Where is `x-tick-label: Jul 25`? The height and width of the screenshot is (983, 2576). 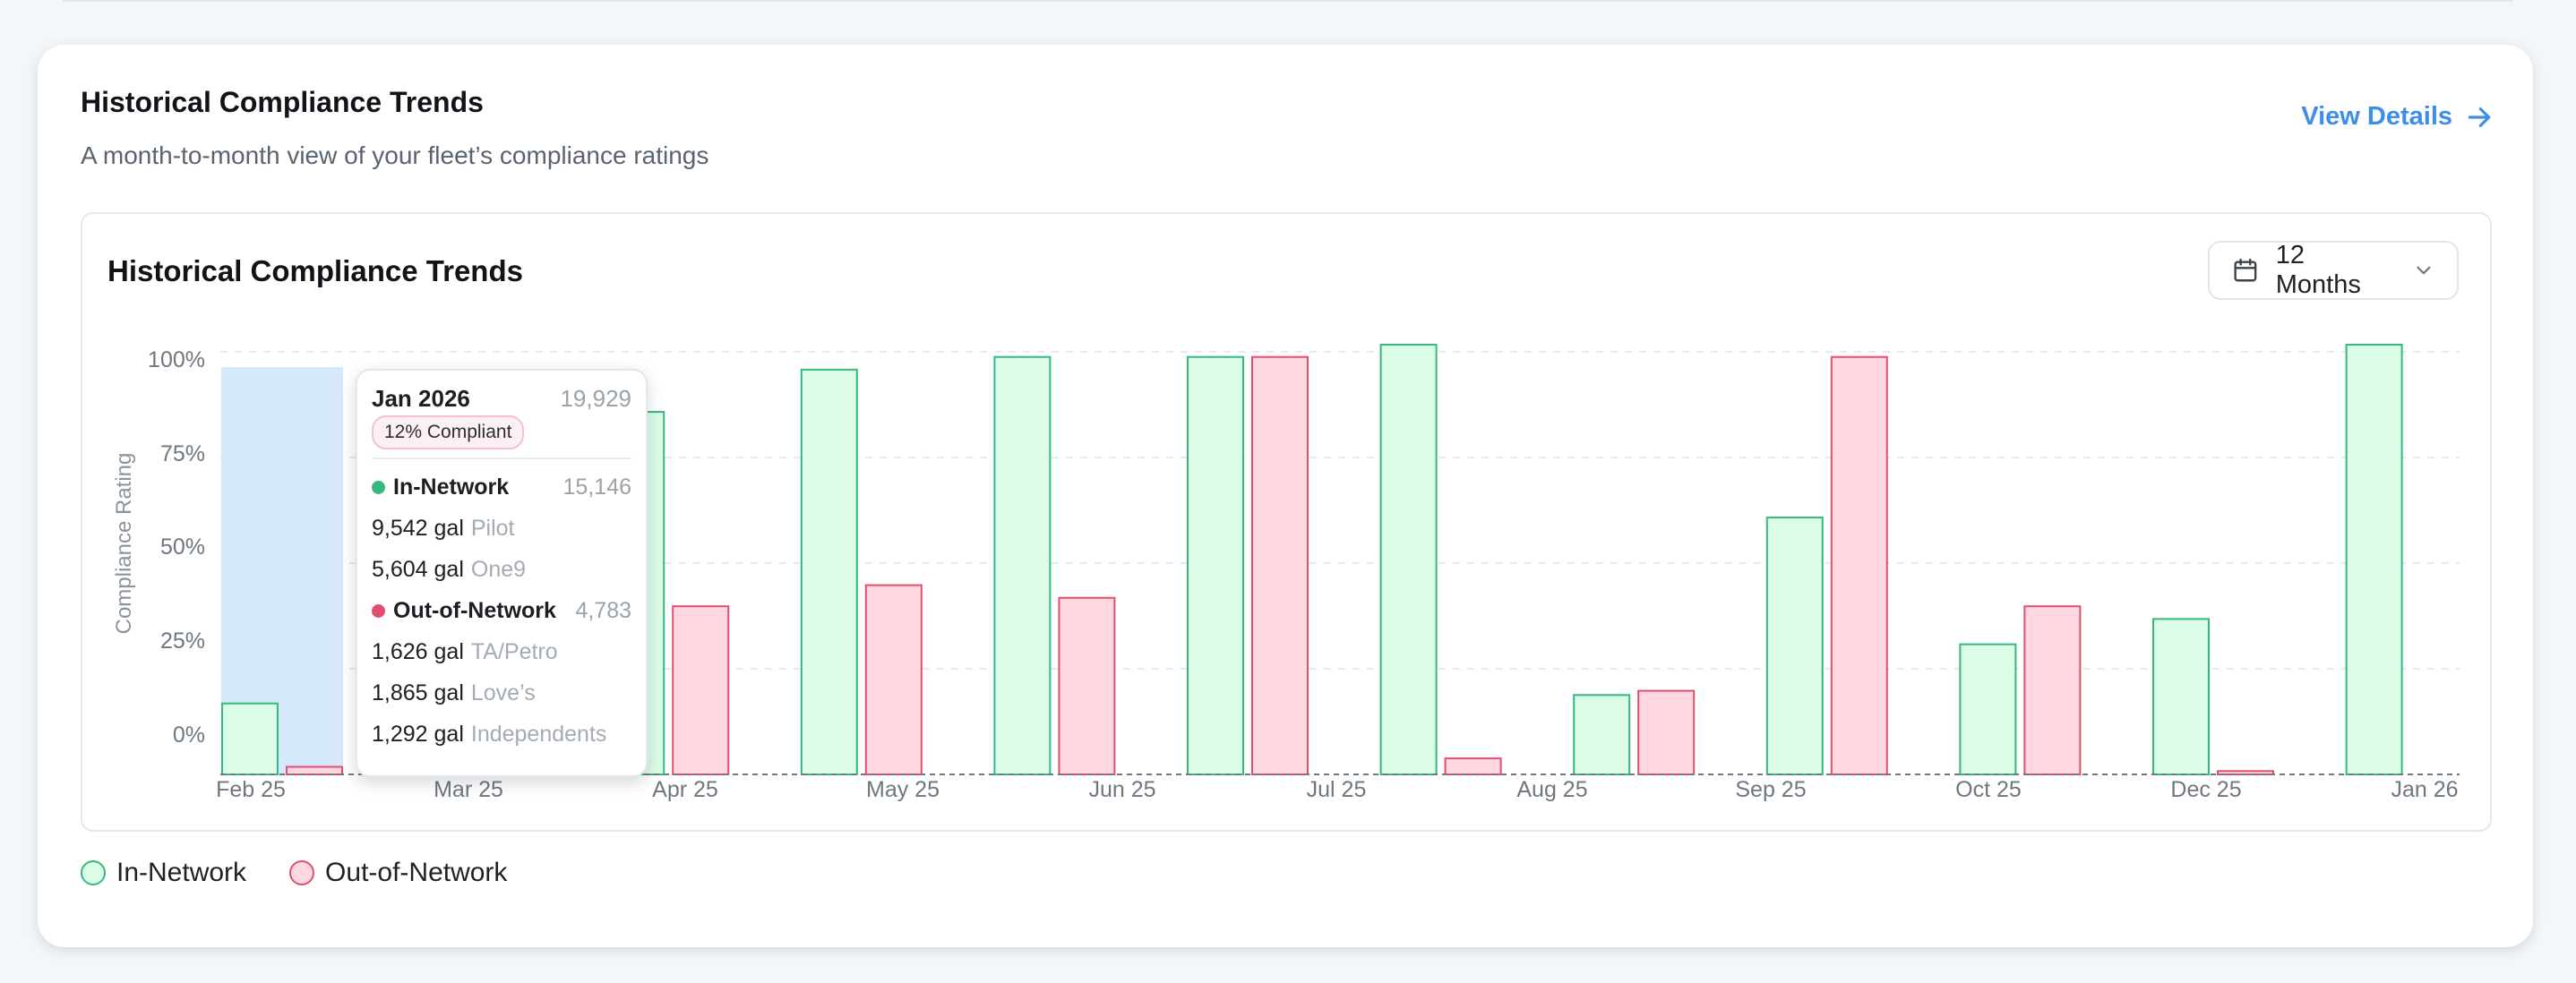 x-tick-label: Jul 25 is located at coordinates (1337, 789).